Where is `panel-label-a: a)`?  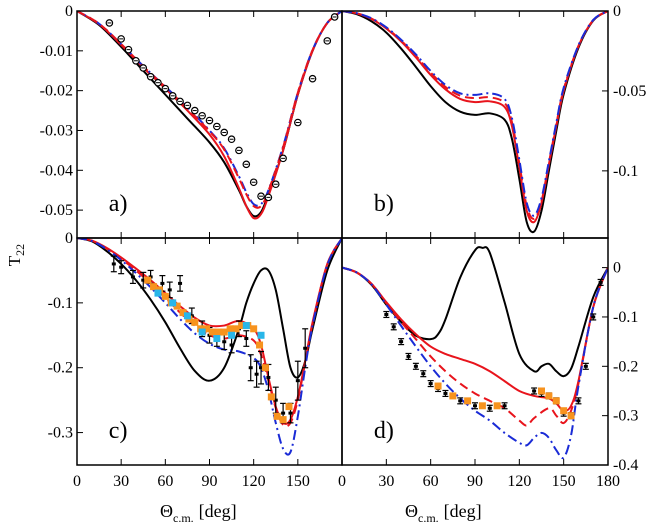 panel-label-a: a) is located at coordinates (118, 204).